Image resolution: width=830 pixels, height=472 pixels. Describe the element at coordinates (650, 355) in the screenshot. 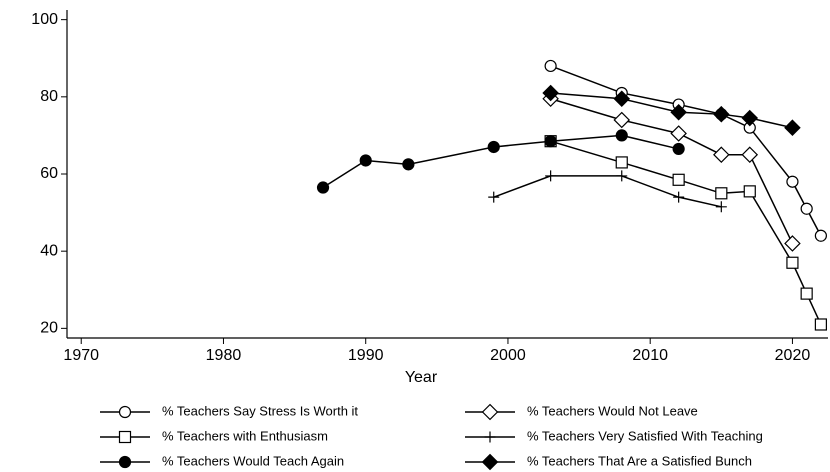

I see `x-tick-label: 2010` at that location.